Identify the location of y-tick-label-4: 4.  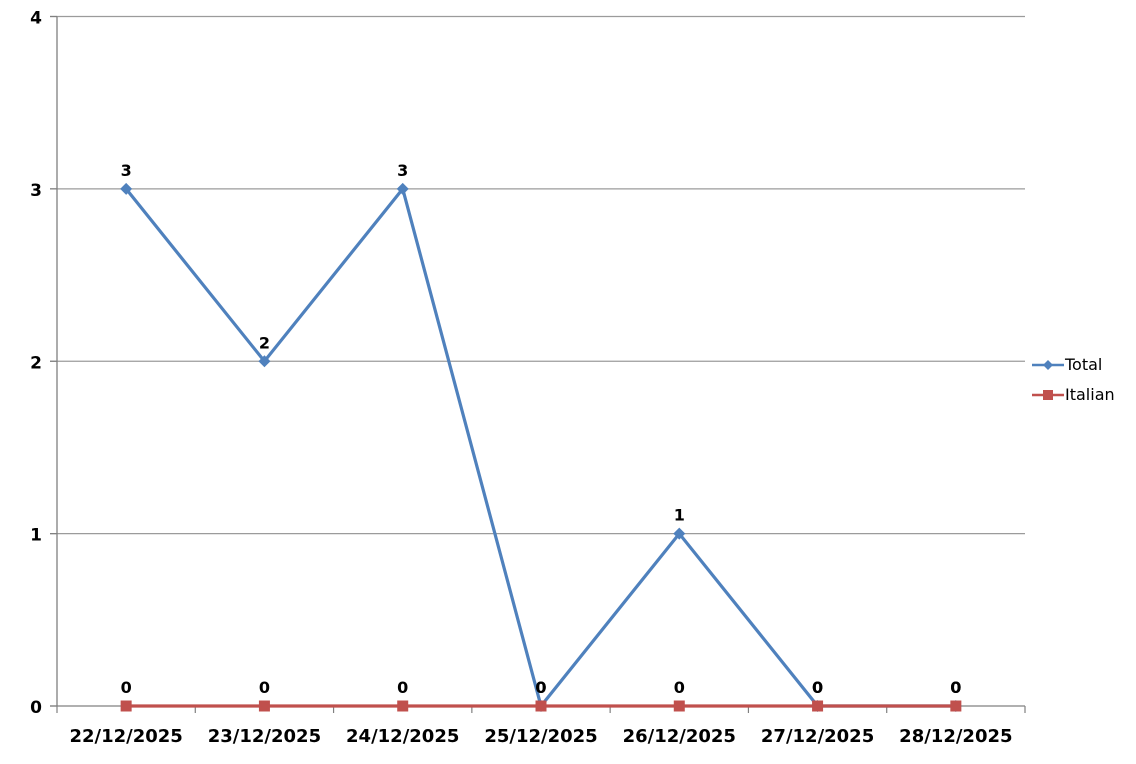
(36, 19).